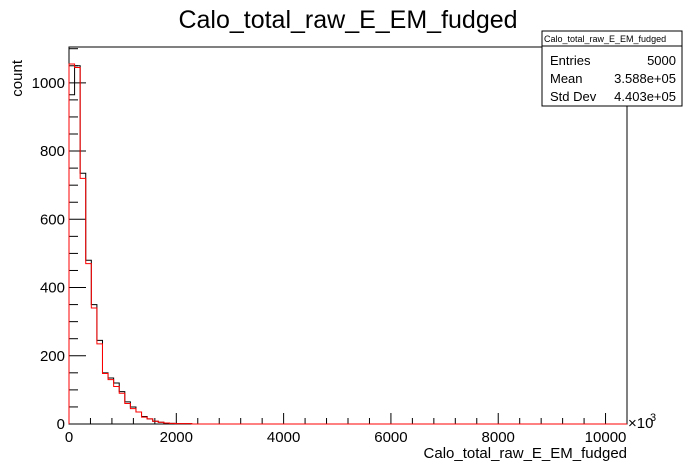 The height and width of the screenshot is (472, 696). I want to click on stats-stddev-label: Std Dev, so click(573, 96).